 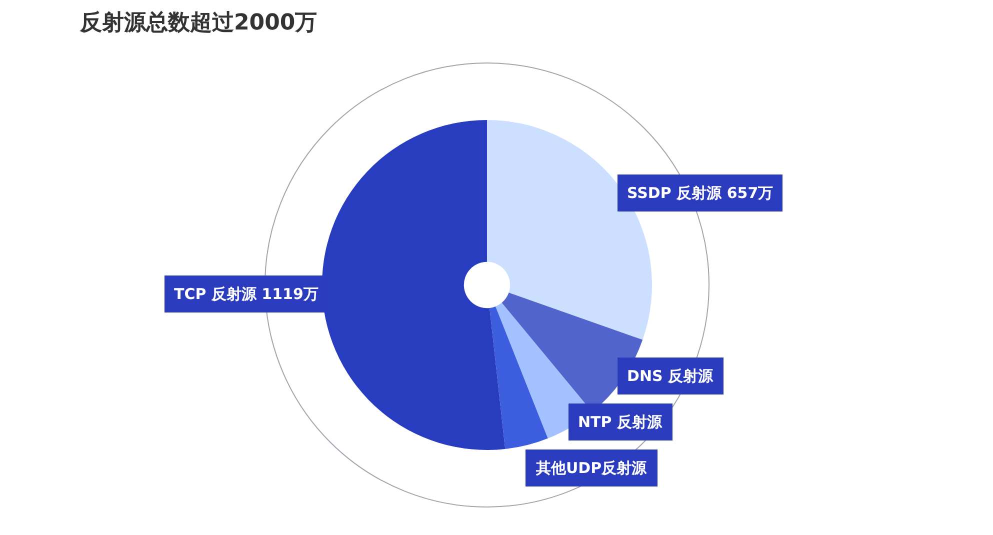 What do you see at coordinates (246, 294) in the screenshot?
I see `slice-label: TCP 反射源 1119万` at bounding box center [246, 294].